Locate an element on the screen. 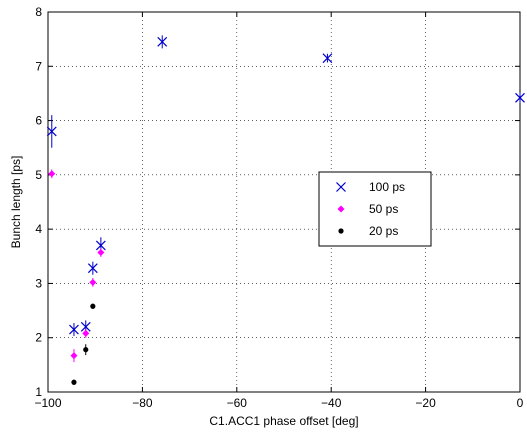  x-tick-label: −80 is located at coordinates (142, 403).